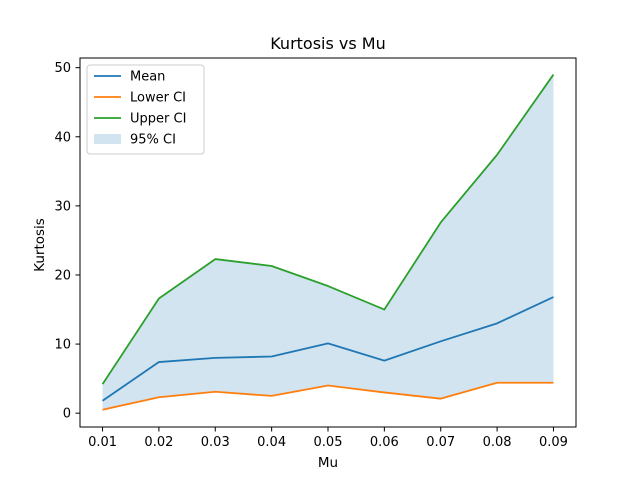 The image size is (640, 480). What do you see at coordinates (67, 414) in the screenshot?
I see `y-tick-label: 0` at bounding box center [67, 414].